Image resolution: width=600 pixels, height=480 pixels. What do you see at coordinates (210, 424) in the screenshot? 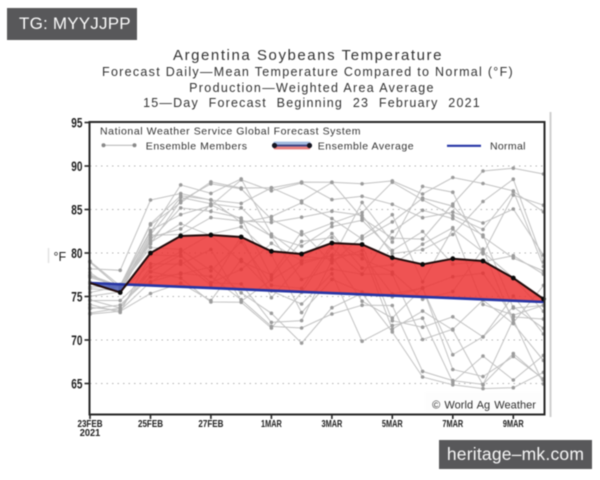
I see `svg-text: 27FEB` at bounding box center [210, 424].